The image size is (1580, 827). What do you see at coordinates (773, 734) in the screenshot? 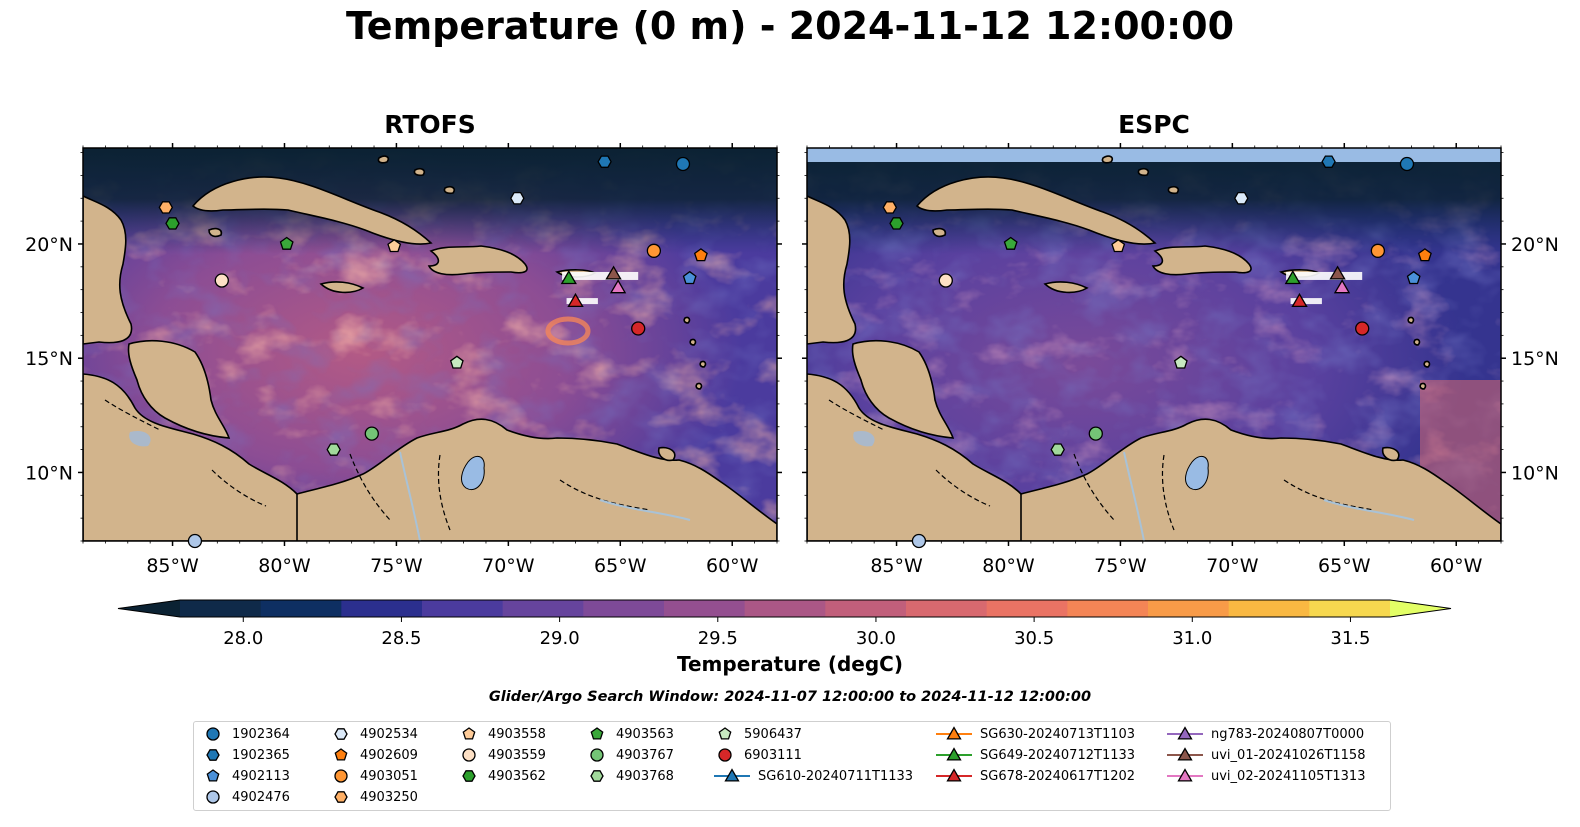
I see `legend-label: 5906437` at bounding box center [773, 734].